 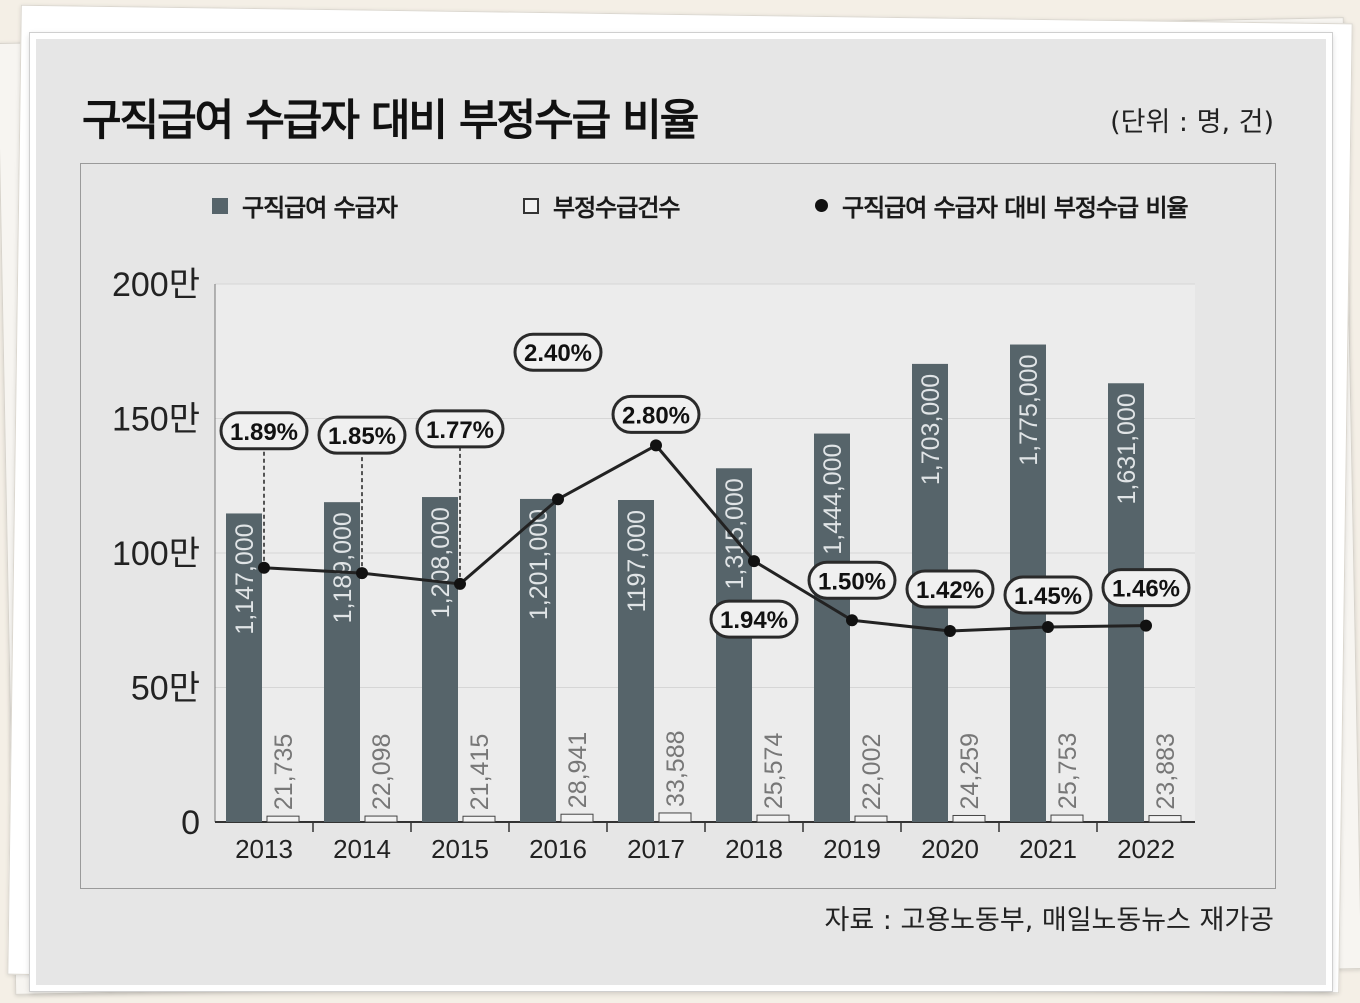 What do you see at coordinates (754, 849) in the screenshot?
I see `x-tick-label: 2018` at bounding box center [754, 849].